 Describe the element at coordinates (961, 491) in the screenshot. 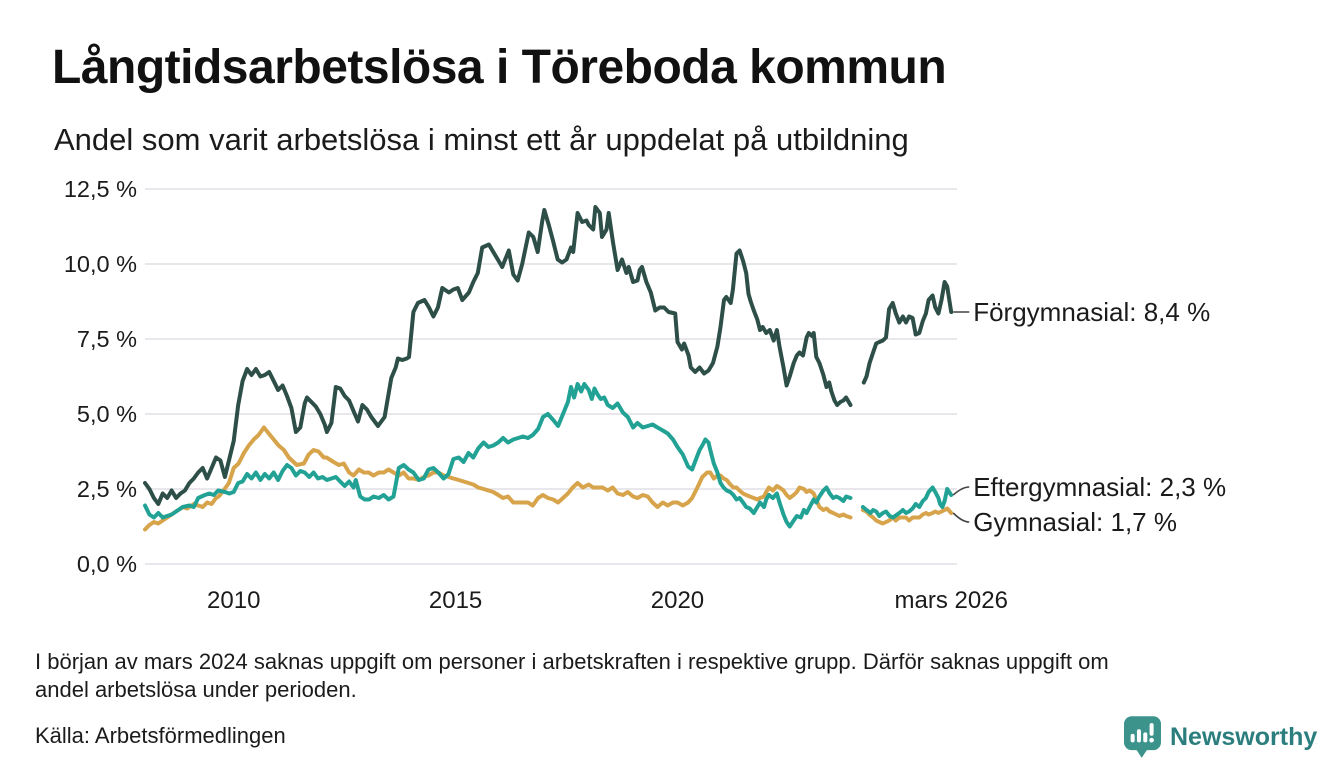

I see `label-connector-eftergymnasial` at that location.